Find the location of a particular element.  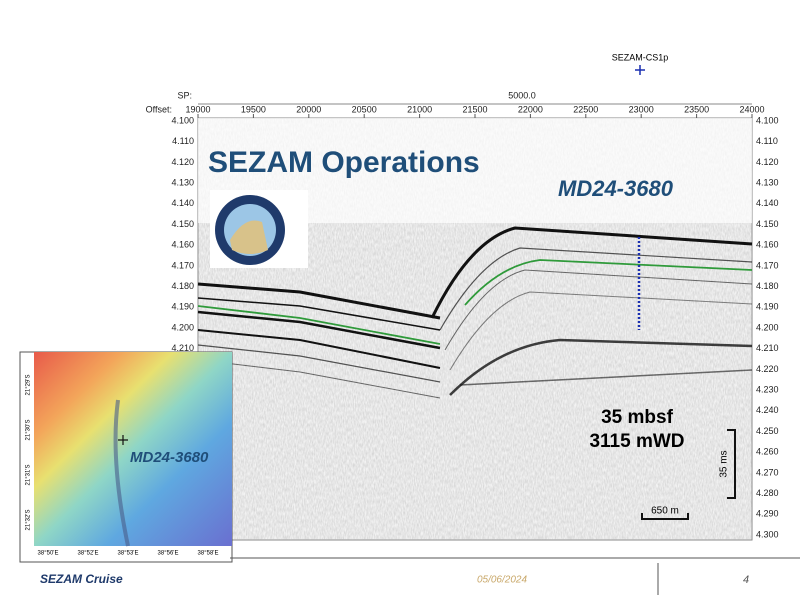

time-tick-label-right: 4.160 is located at coordinates (767, 245).